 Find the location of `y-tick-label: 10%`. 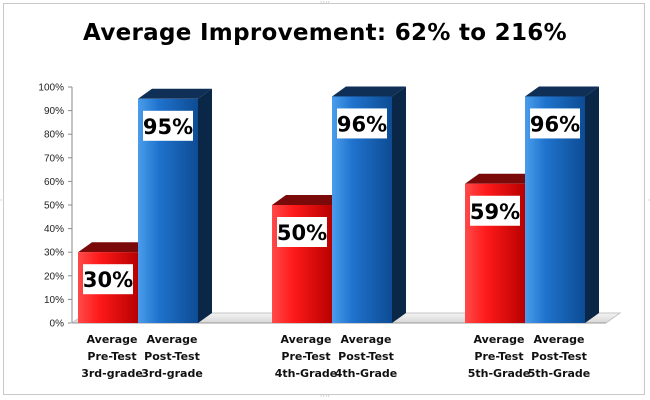

y-tick-label: 10% is located at coordinates (54, 300).